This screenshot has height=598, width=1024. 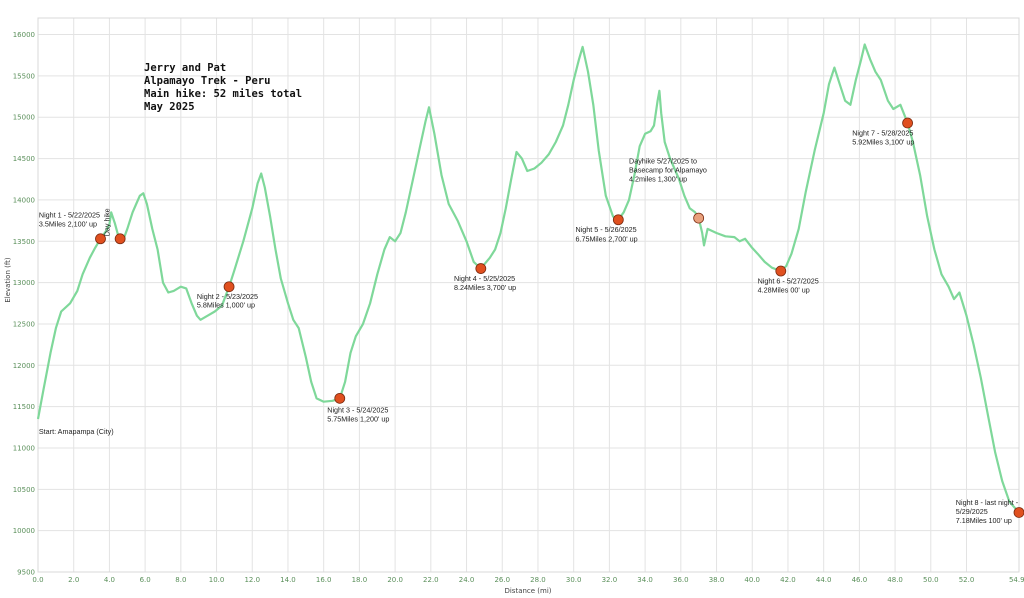 What do you see at coordinates (24, 118) in the screenshot?
I see `y-tick-label: 15000` at bounding box center [24, 118].